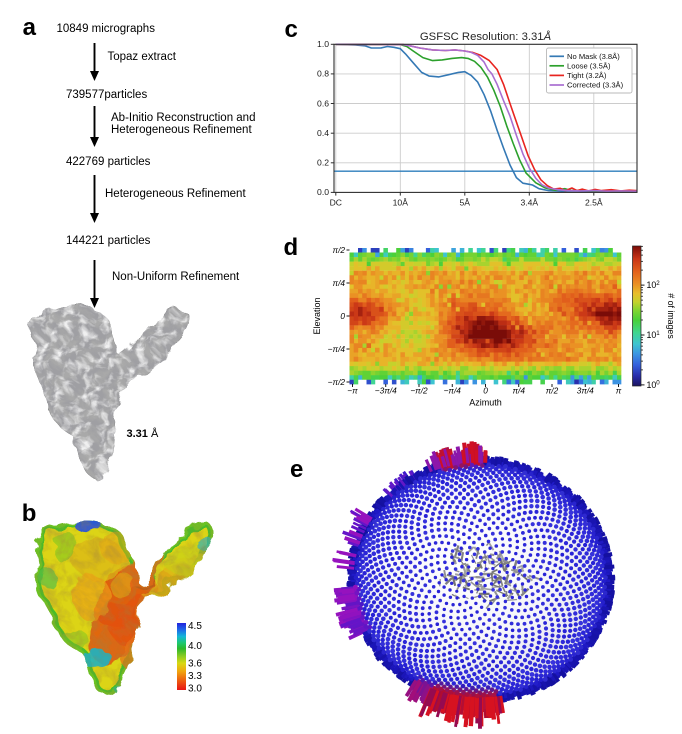 This screenshot has height=734, width=682. What do you see at coordinates (323, 133) in the screenshot?
I see `svg-text: 0.4` at bounding box center [323, 133].